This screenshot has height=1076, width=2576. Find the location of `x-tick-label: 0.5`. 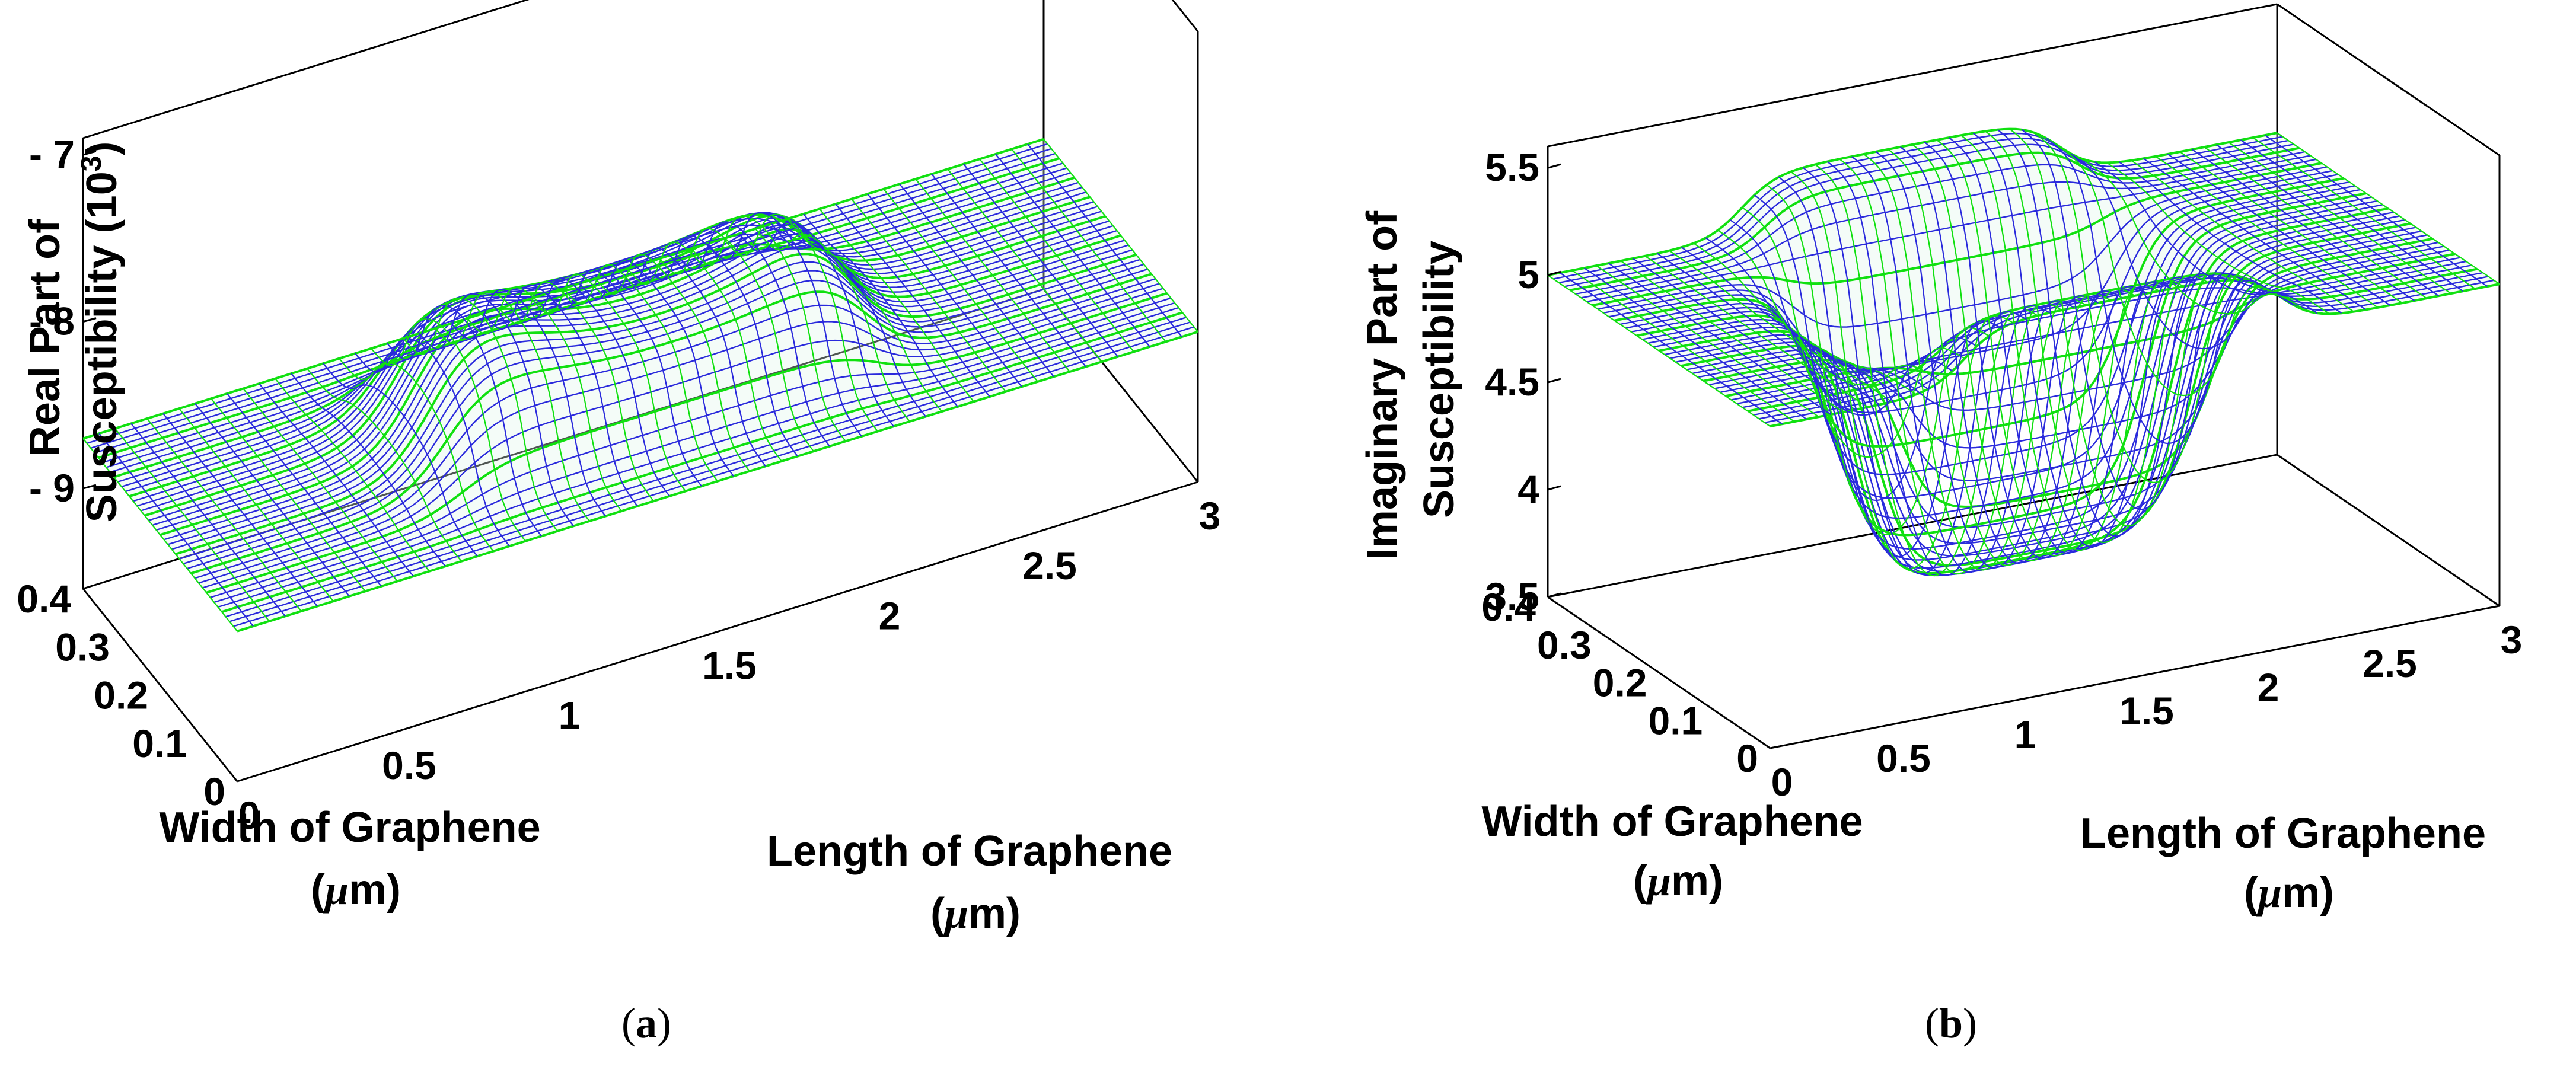

x-tick-label: 0.5 is located at coordinates (1903, 758).